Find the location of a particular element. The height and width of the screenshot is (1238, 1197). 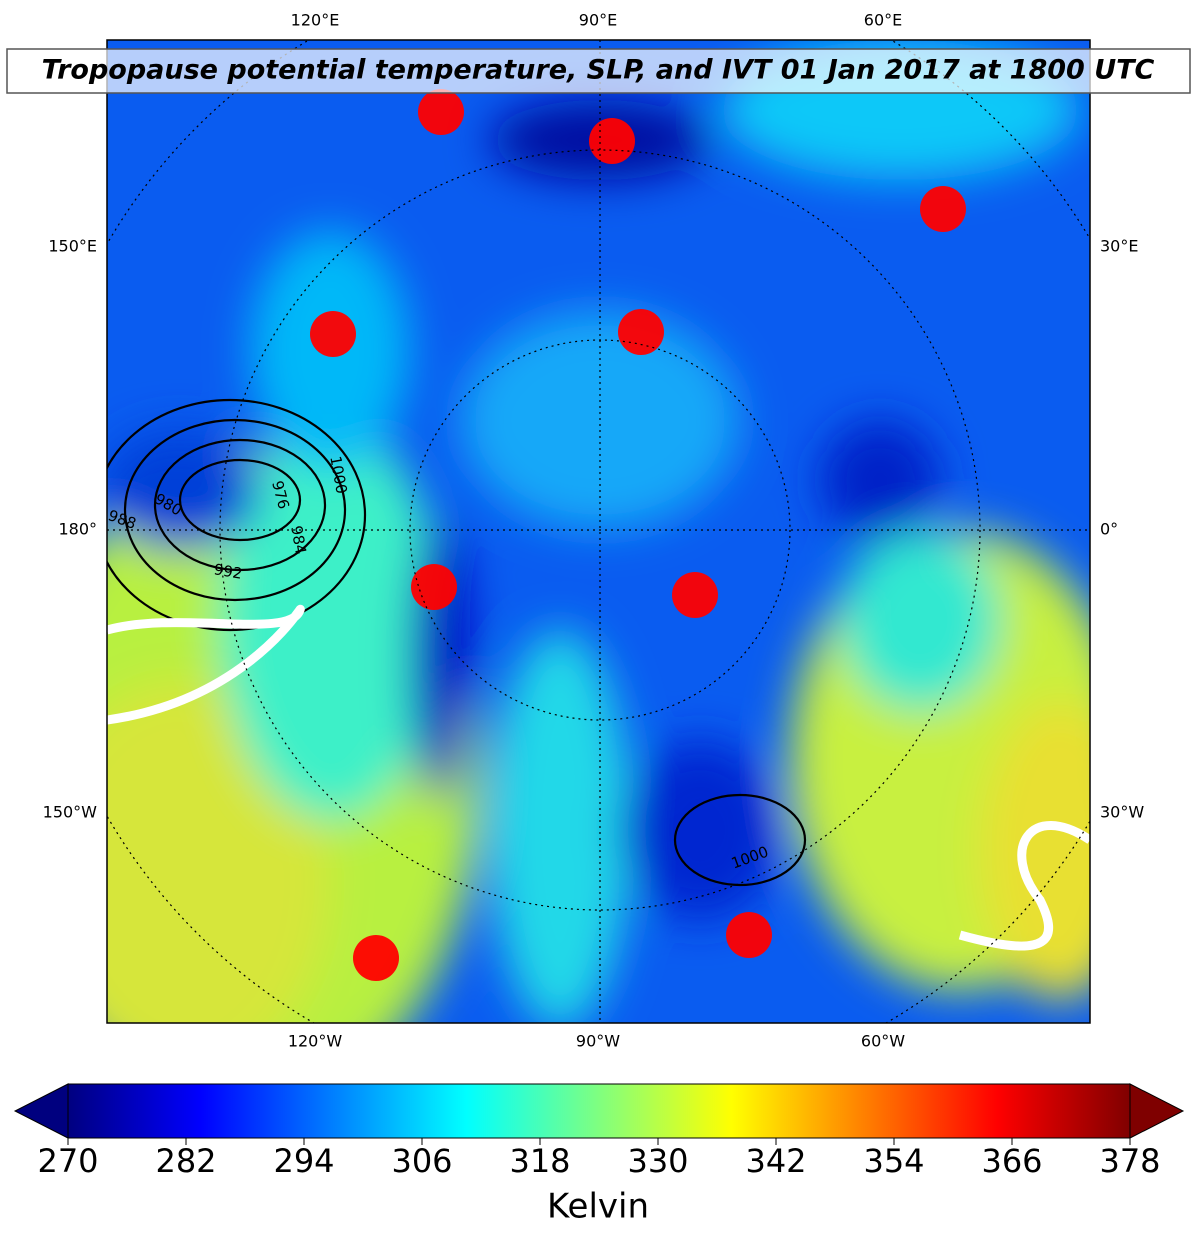

colorbar-tick-label: 366 is located at coordinates (1011, 1161).